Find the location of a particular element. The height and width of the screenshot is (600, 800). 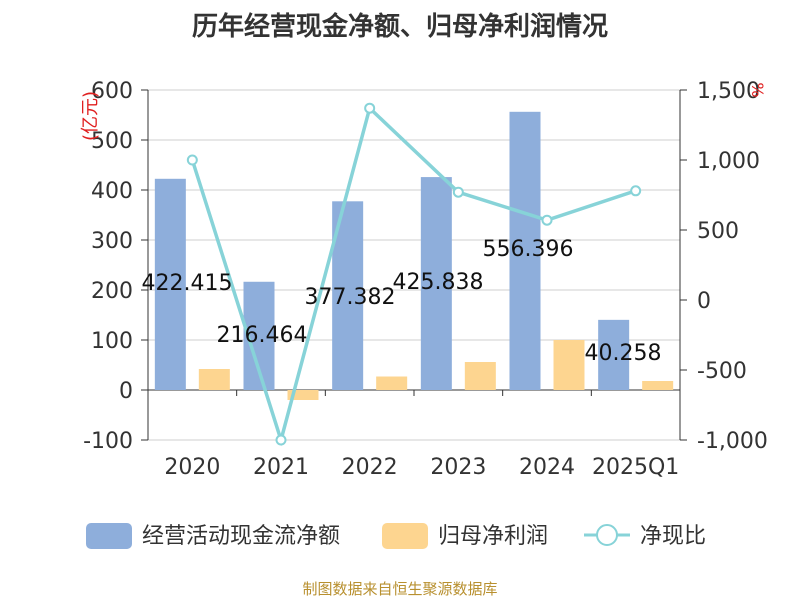

category-label: 2020 is located at coordinates (192, 467).